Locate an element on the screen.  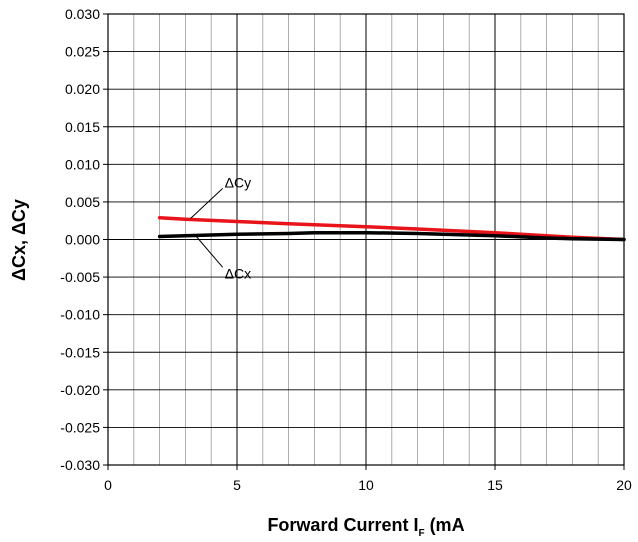
y-tick-label: 0.015 is located at coordinates (82, 127).